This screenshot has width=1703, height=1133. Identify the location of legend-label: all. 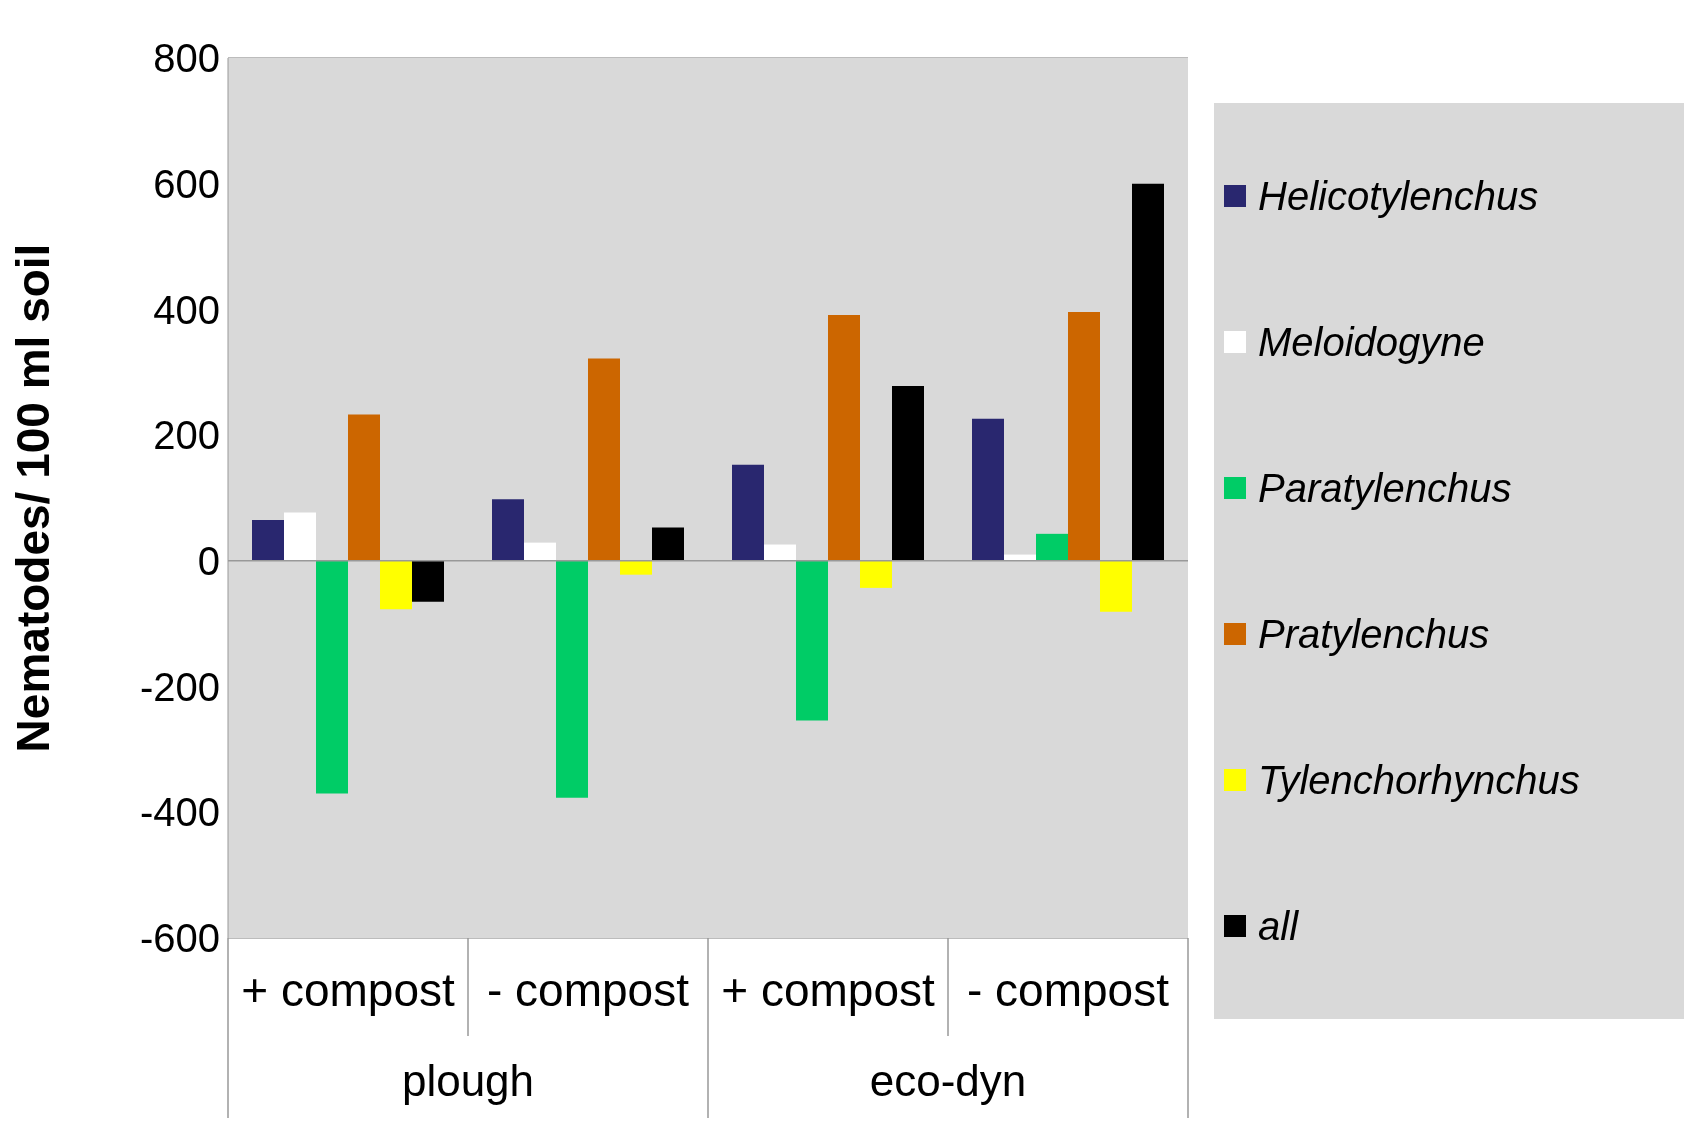
(1278, 926).